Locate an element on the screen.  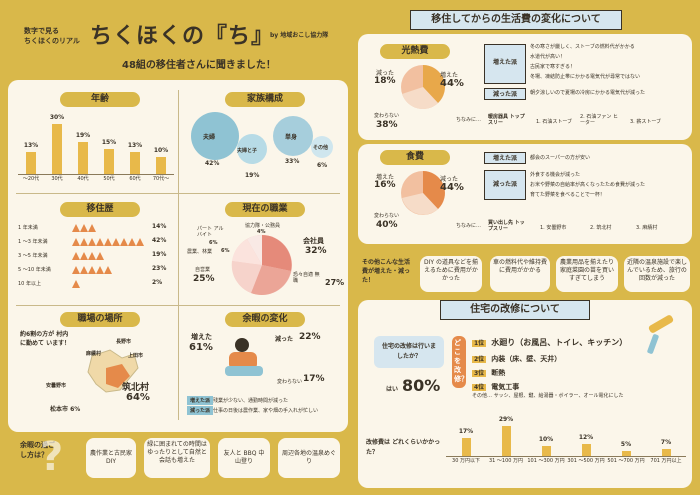
history-row: 5 ～10 年未満 23% is located at coordinates (96, 270).